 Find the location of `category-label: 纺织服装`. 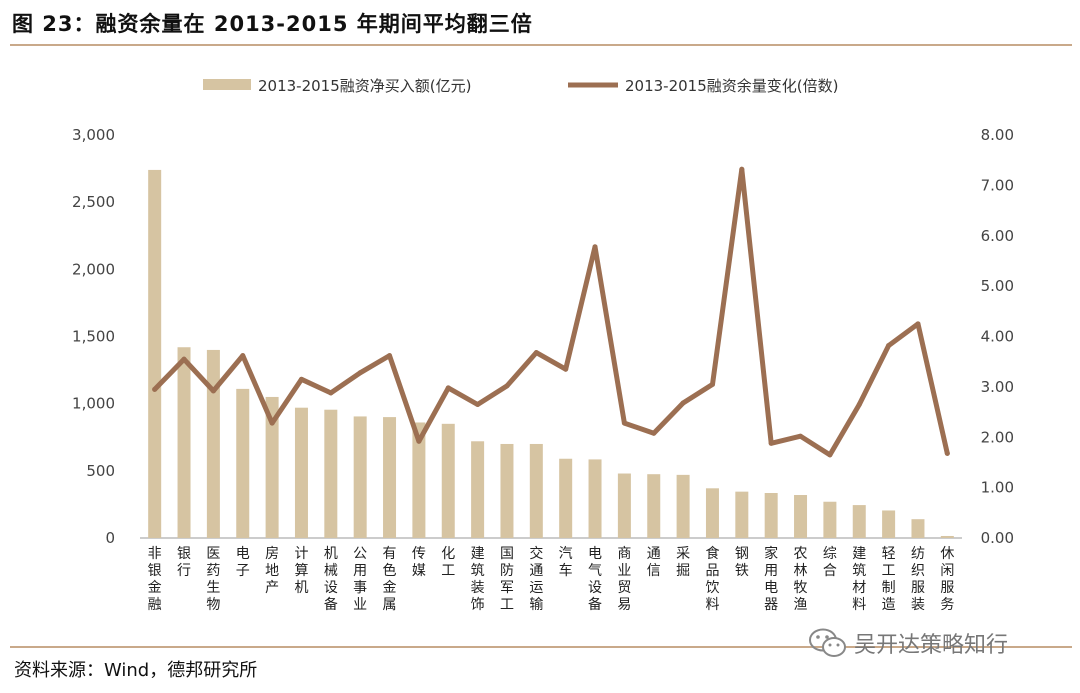

category-label: 纺织服装 is located at coordinates (918, 579).